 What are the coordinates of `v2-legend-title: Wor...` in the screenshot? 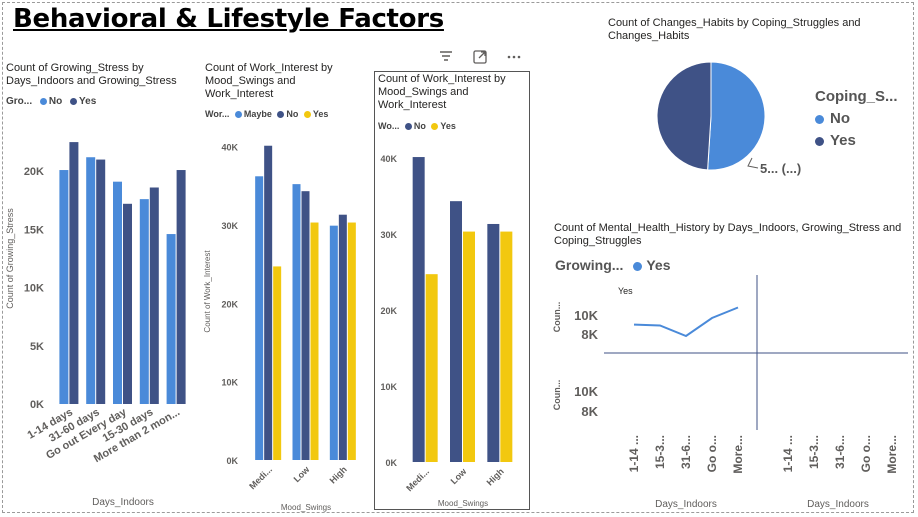 It's located at (217, 114).